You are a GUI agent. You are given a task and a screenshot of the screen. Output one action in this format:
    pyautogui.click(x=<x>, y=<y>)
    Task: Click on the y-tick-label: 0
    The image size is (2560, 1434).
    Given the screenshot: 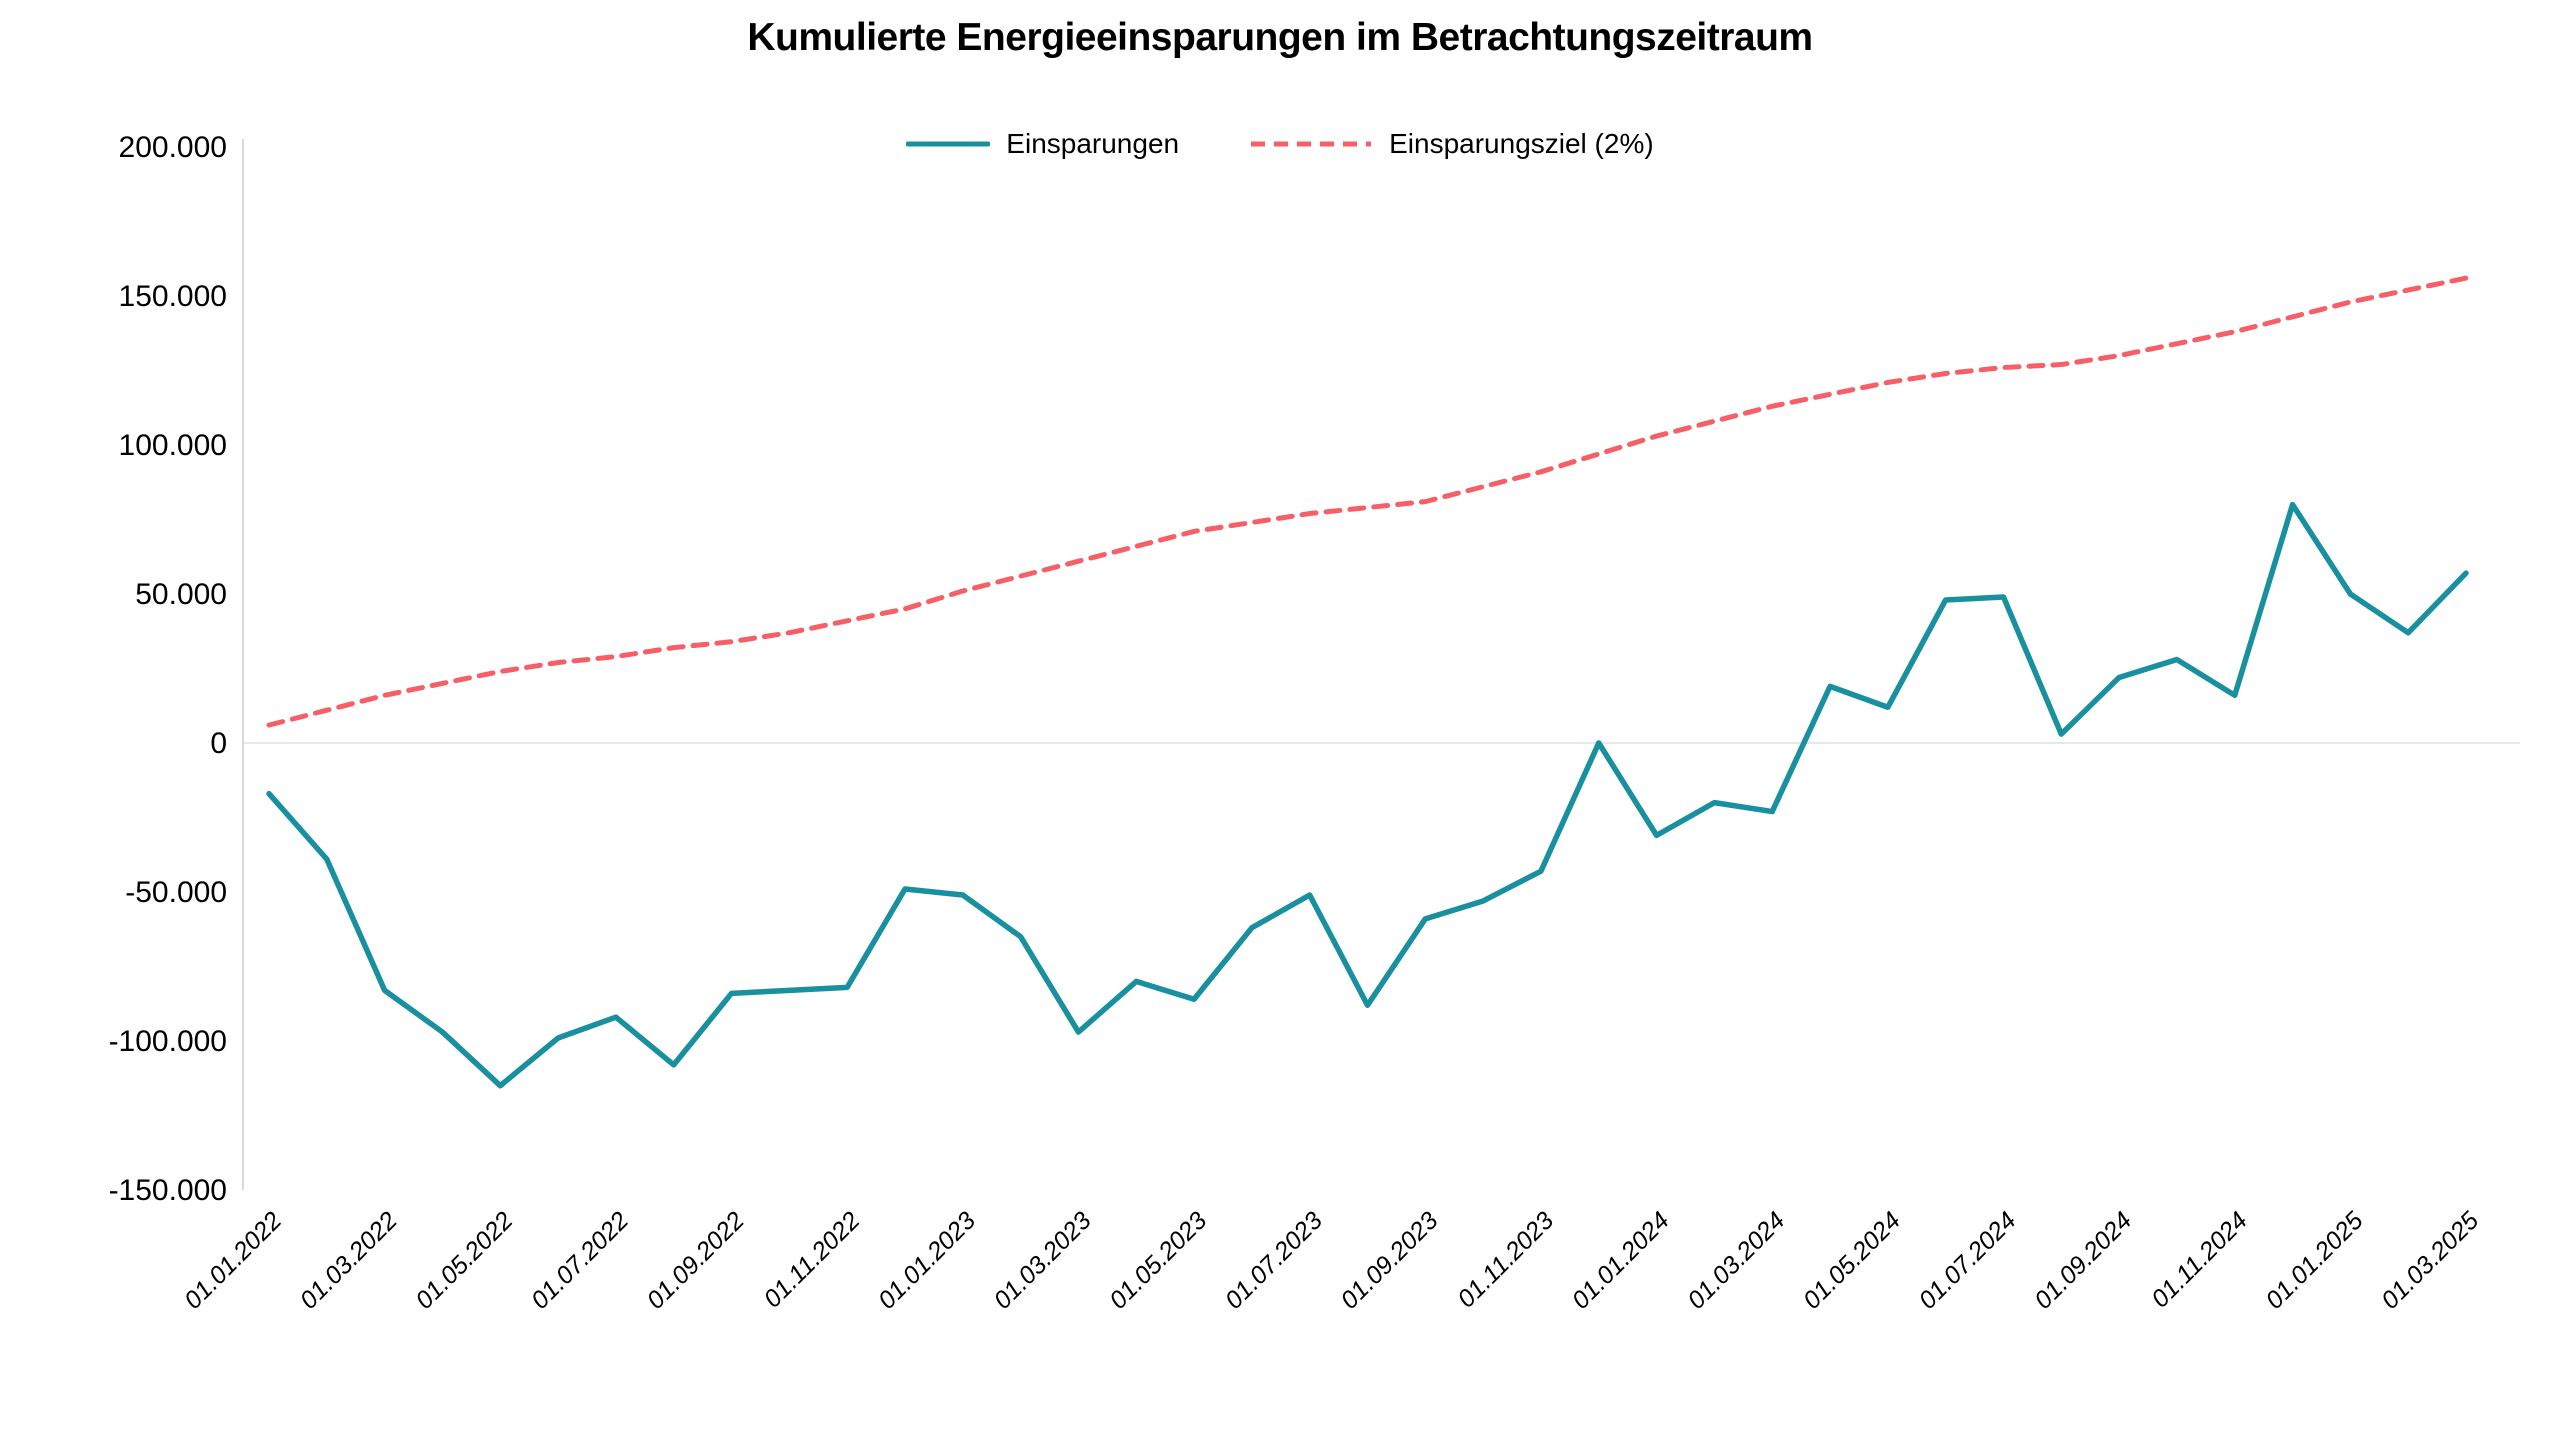 What is the action you would take?
    pyautogui.click(x=218, y=743)
    